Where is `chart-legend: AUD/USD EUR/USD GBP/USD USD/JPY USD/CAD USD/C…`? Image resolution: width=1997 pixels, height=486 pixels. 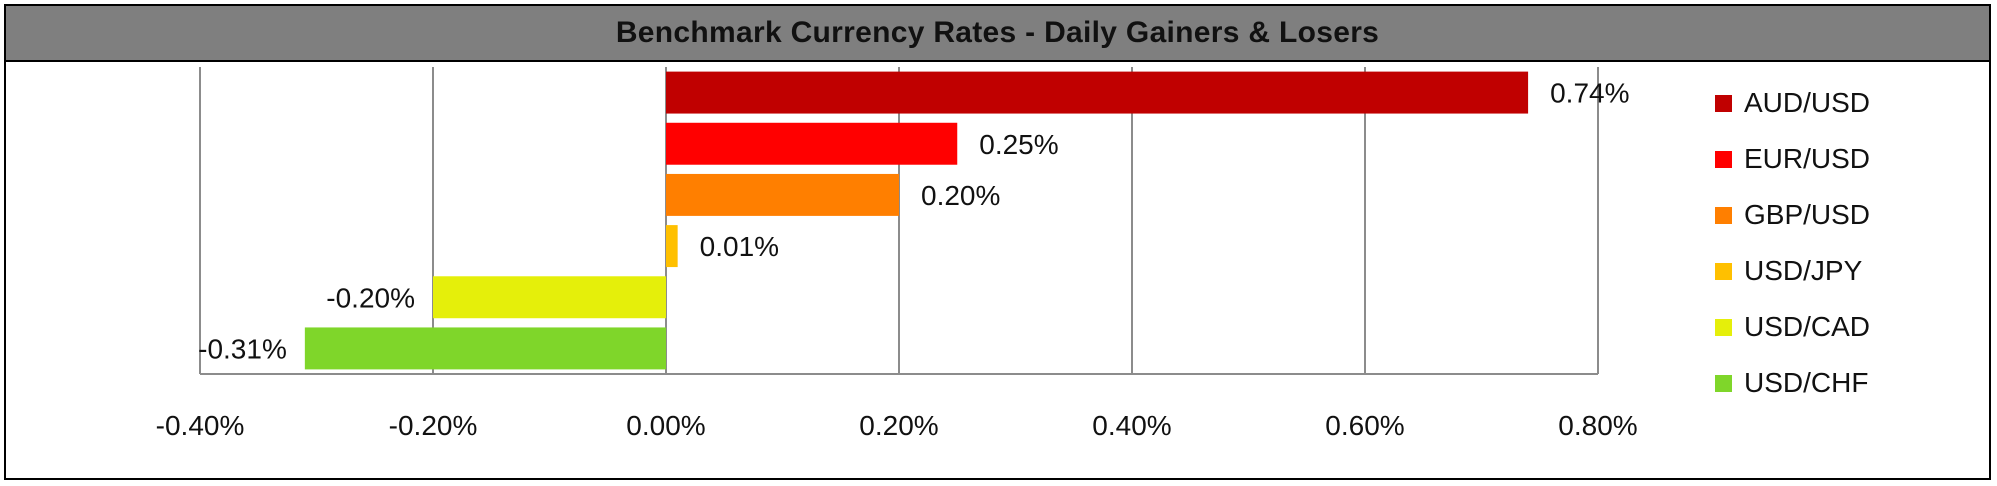
chart-legend: AUD/USD EUR/USD GBP/USD USD/JPY USD/CAD USD/C… is located at coordinates (1845, 243).